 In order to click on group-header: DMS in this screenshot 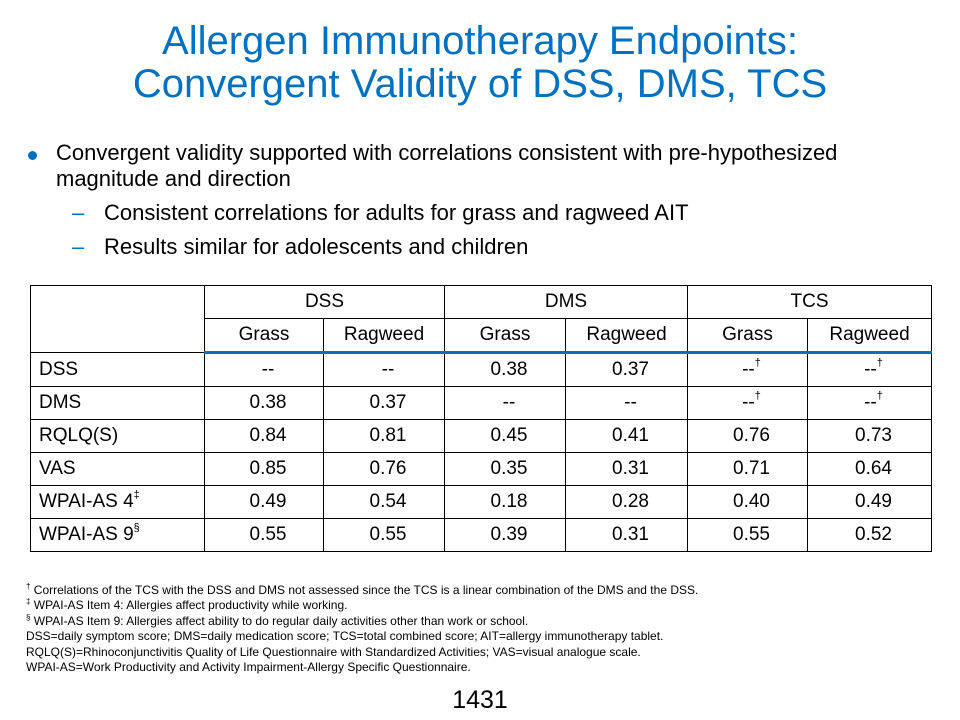, I will do `click(566, 302)`.